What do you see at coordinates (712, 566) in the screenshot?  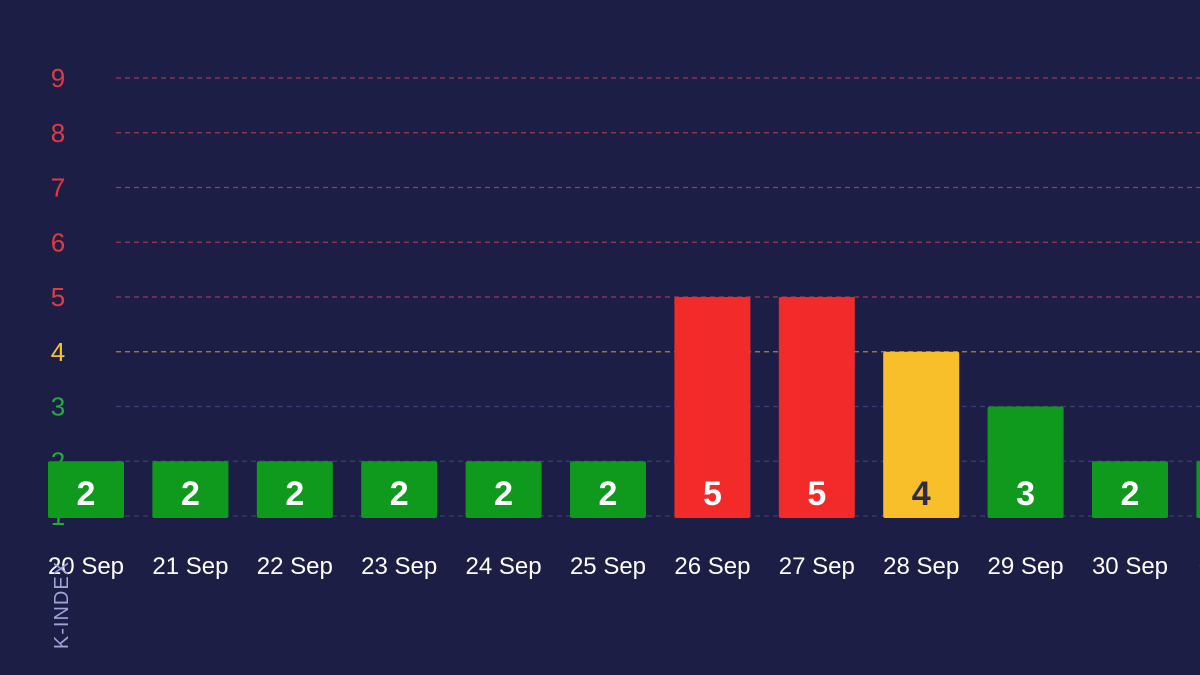 I see `x-tick-label: 26 Sep` at bounding box center [712, 566].